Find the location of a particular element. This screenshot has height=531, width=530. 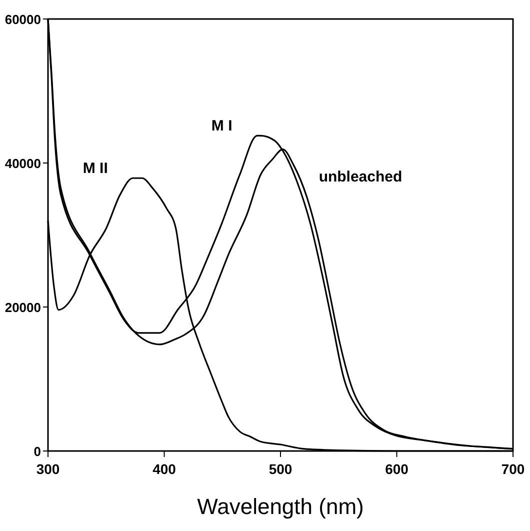

x-tick-label: 400 is located at coordinates (164, 469).